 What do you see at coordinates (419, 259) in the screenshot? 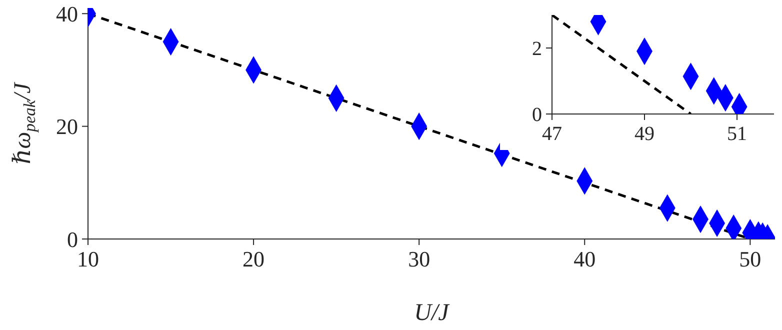
I see `x-tick-label: 30` at bounding box center [419, 259].